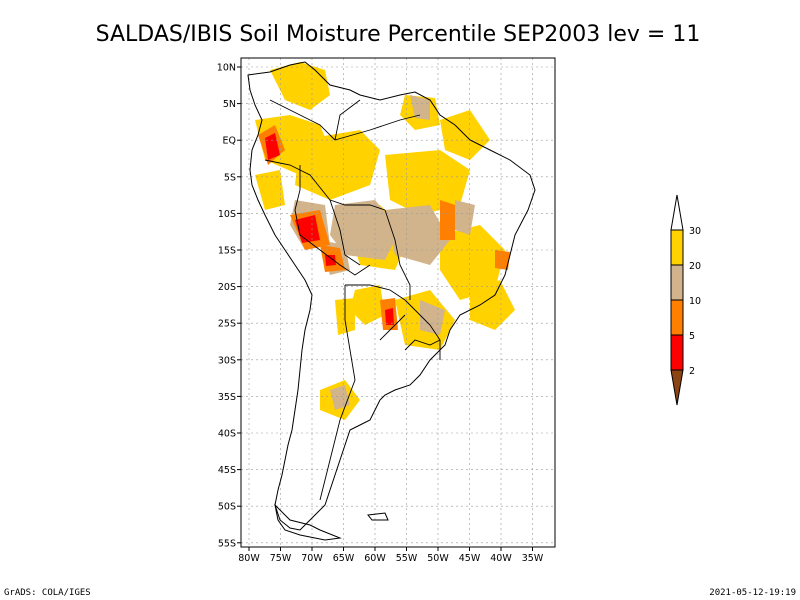  Describe the element at coordinates (685, 300) in the screenshot. I see `colorbar-legend: 30 20 10 5 2` at that location.